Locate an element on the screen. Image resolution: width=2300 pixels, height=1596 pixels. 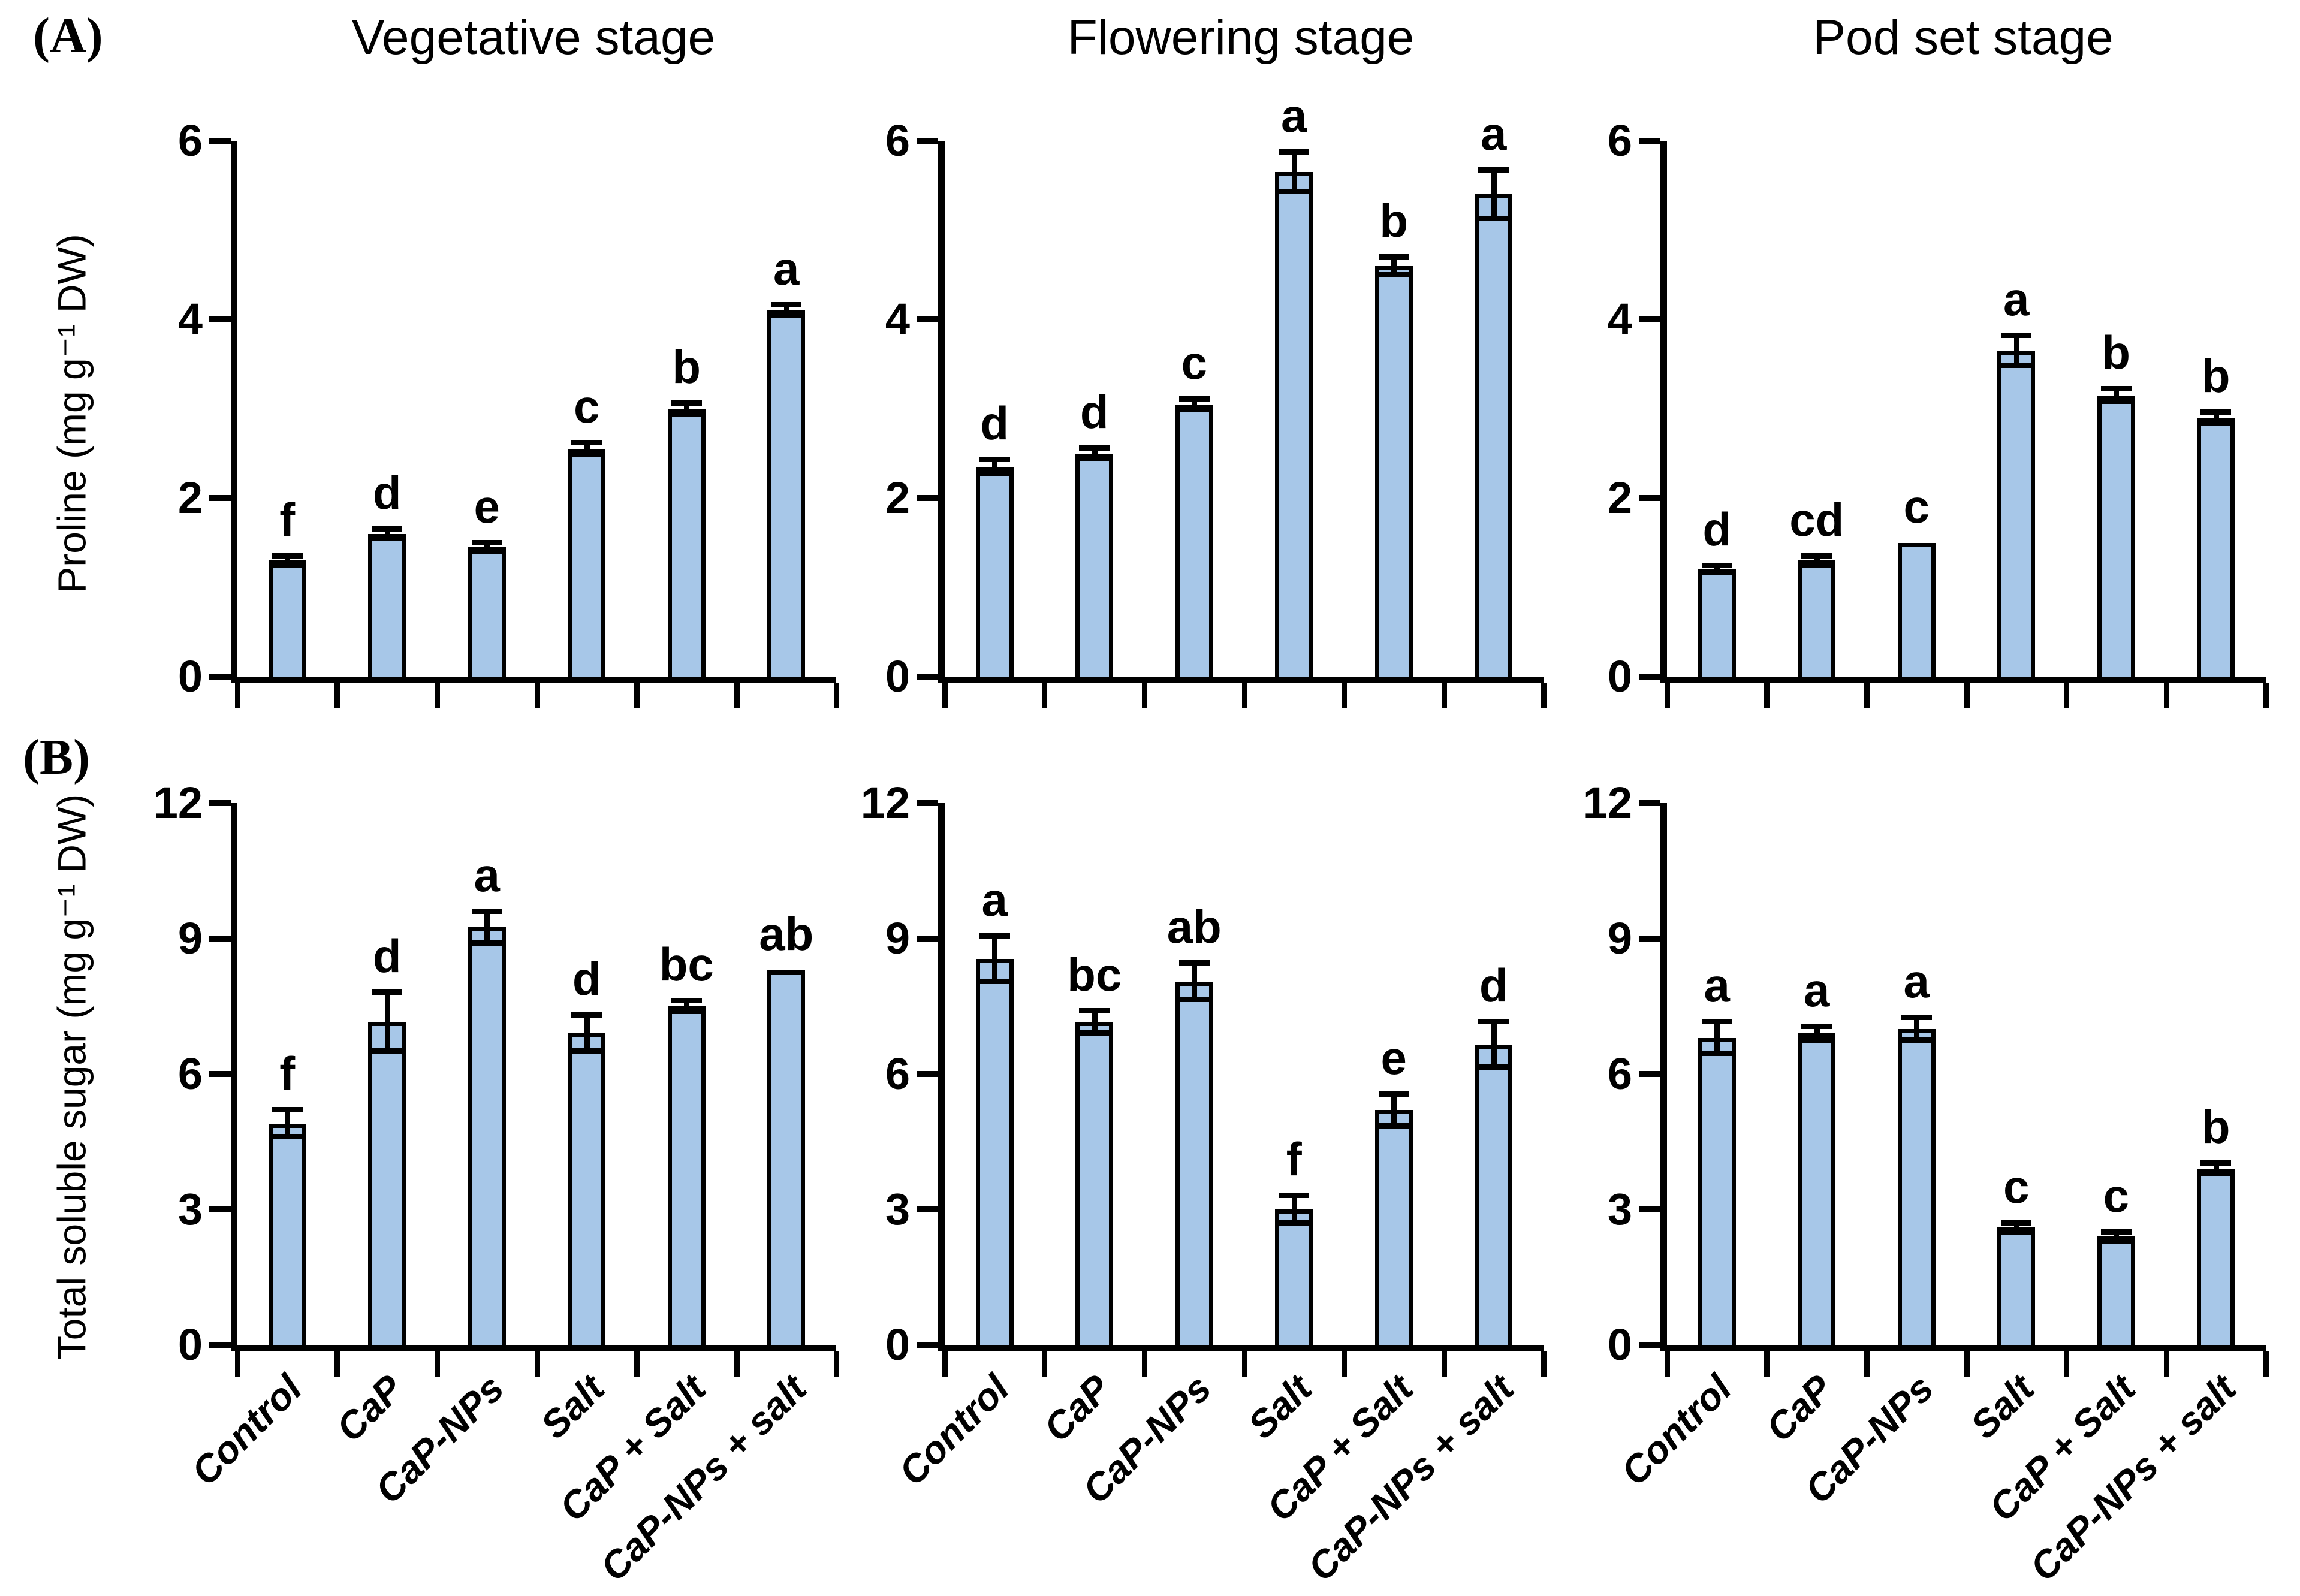
panel-label-b: (B) is located at coordinates (56, 757).